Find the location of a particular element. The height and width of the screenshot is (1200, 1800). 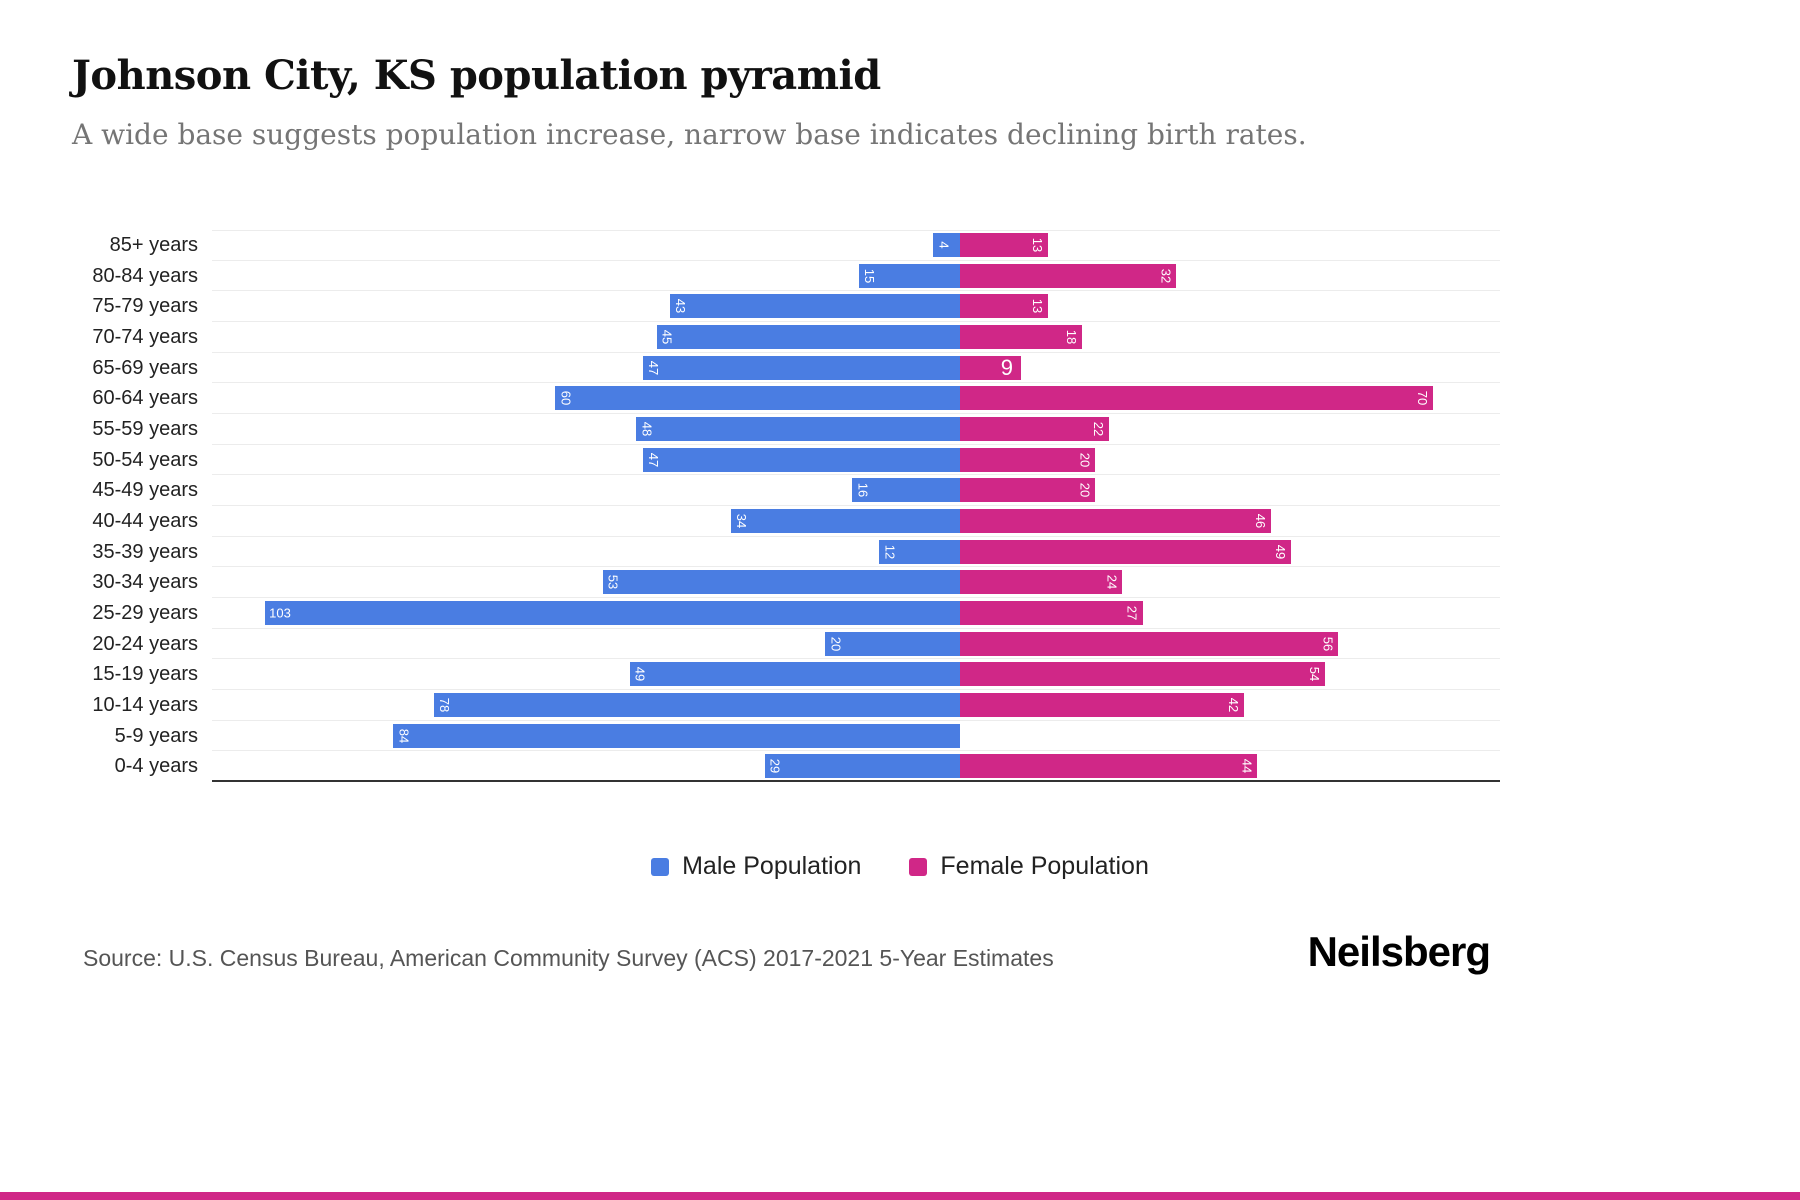

bar-area: 12 49 is located at coordinates (856, 552).